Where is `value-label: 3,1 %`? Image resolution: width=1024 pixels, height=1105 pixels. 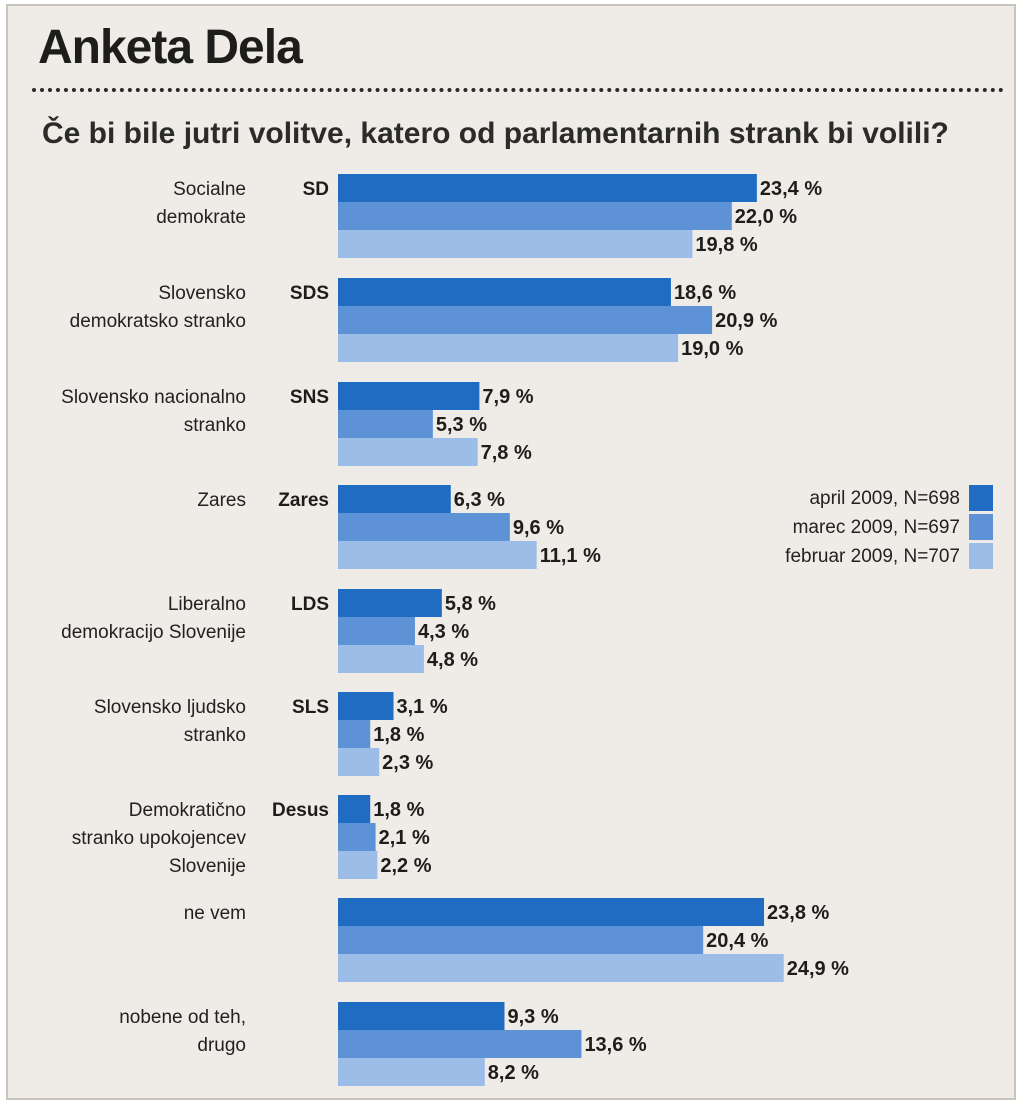 value-label: 3,1 % is located at coordinates (421, 707).